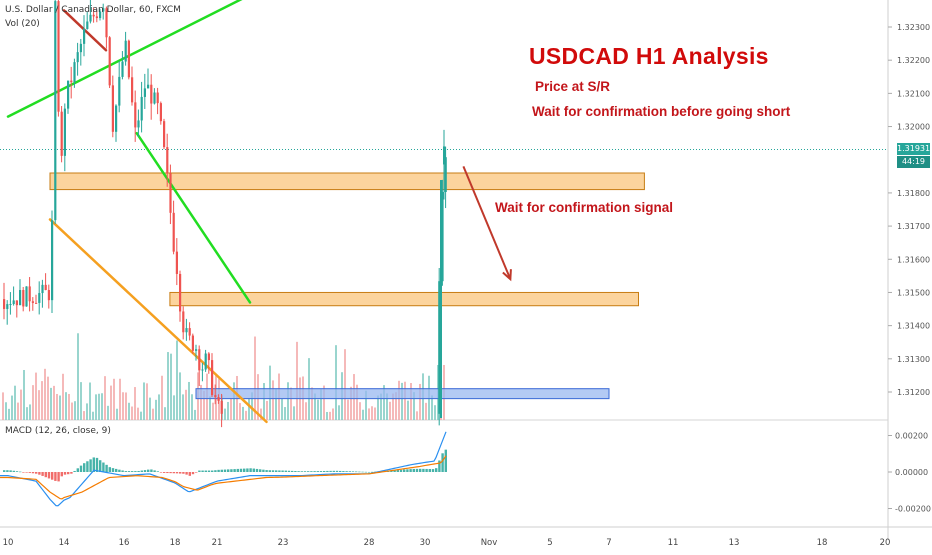 The width and height of the screenshot is (932, 555). What do you see at coordinates (661, 111) in the screenshot?
I see `annotation-wait-short: Wait for confirmation before going short` at bounding box center [661, 111].